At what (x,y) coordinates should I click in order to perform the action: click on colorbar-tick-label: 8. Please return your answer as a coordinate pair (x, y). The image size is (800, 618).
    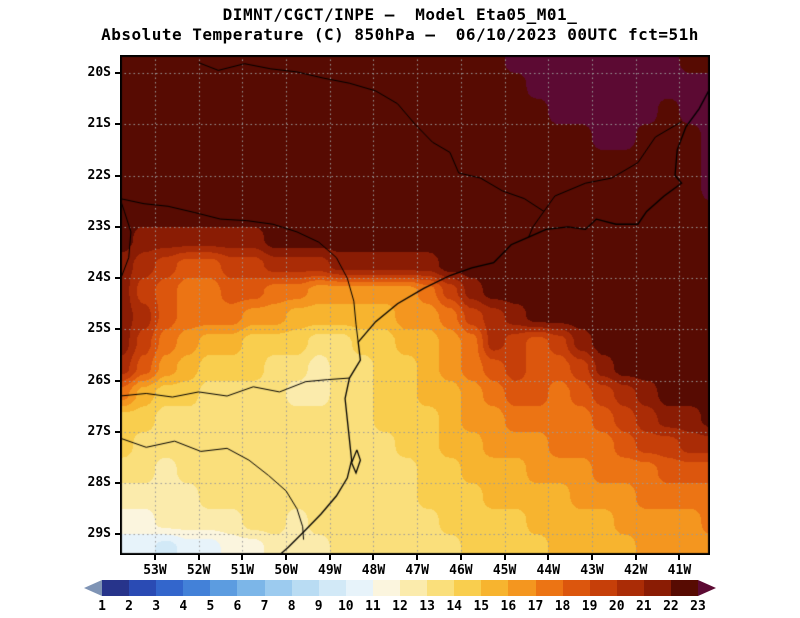
    Looking at the image, I should click on (291, 606).